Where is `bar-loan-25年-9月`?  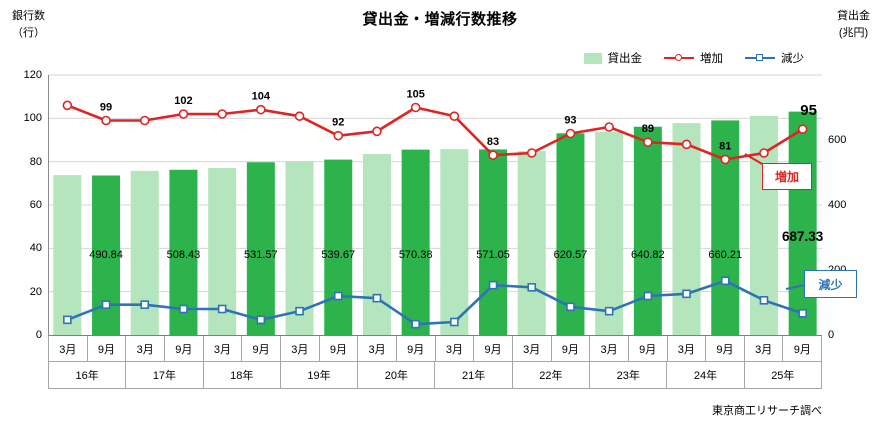
bar-loan-25年-9月 is located at coordinates (802, 223).